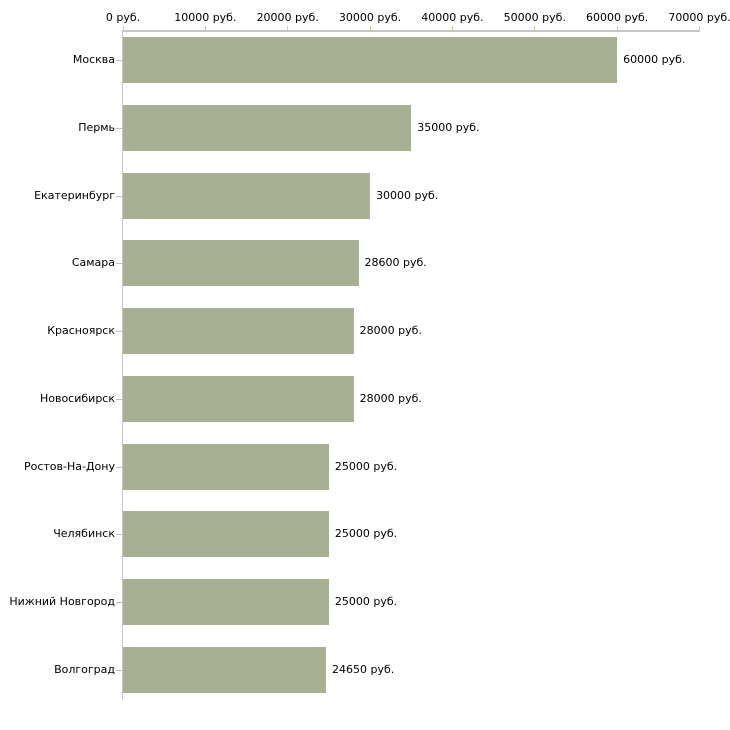  Describe the element at coordinates (411, 31) in the screenshot. I see `x-axis-line` at that location.